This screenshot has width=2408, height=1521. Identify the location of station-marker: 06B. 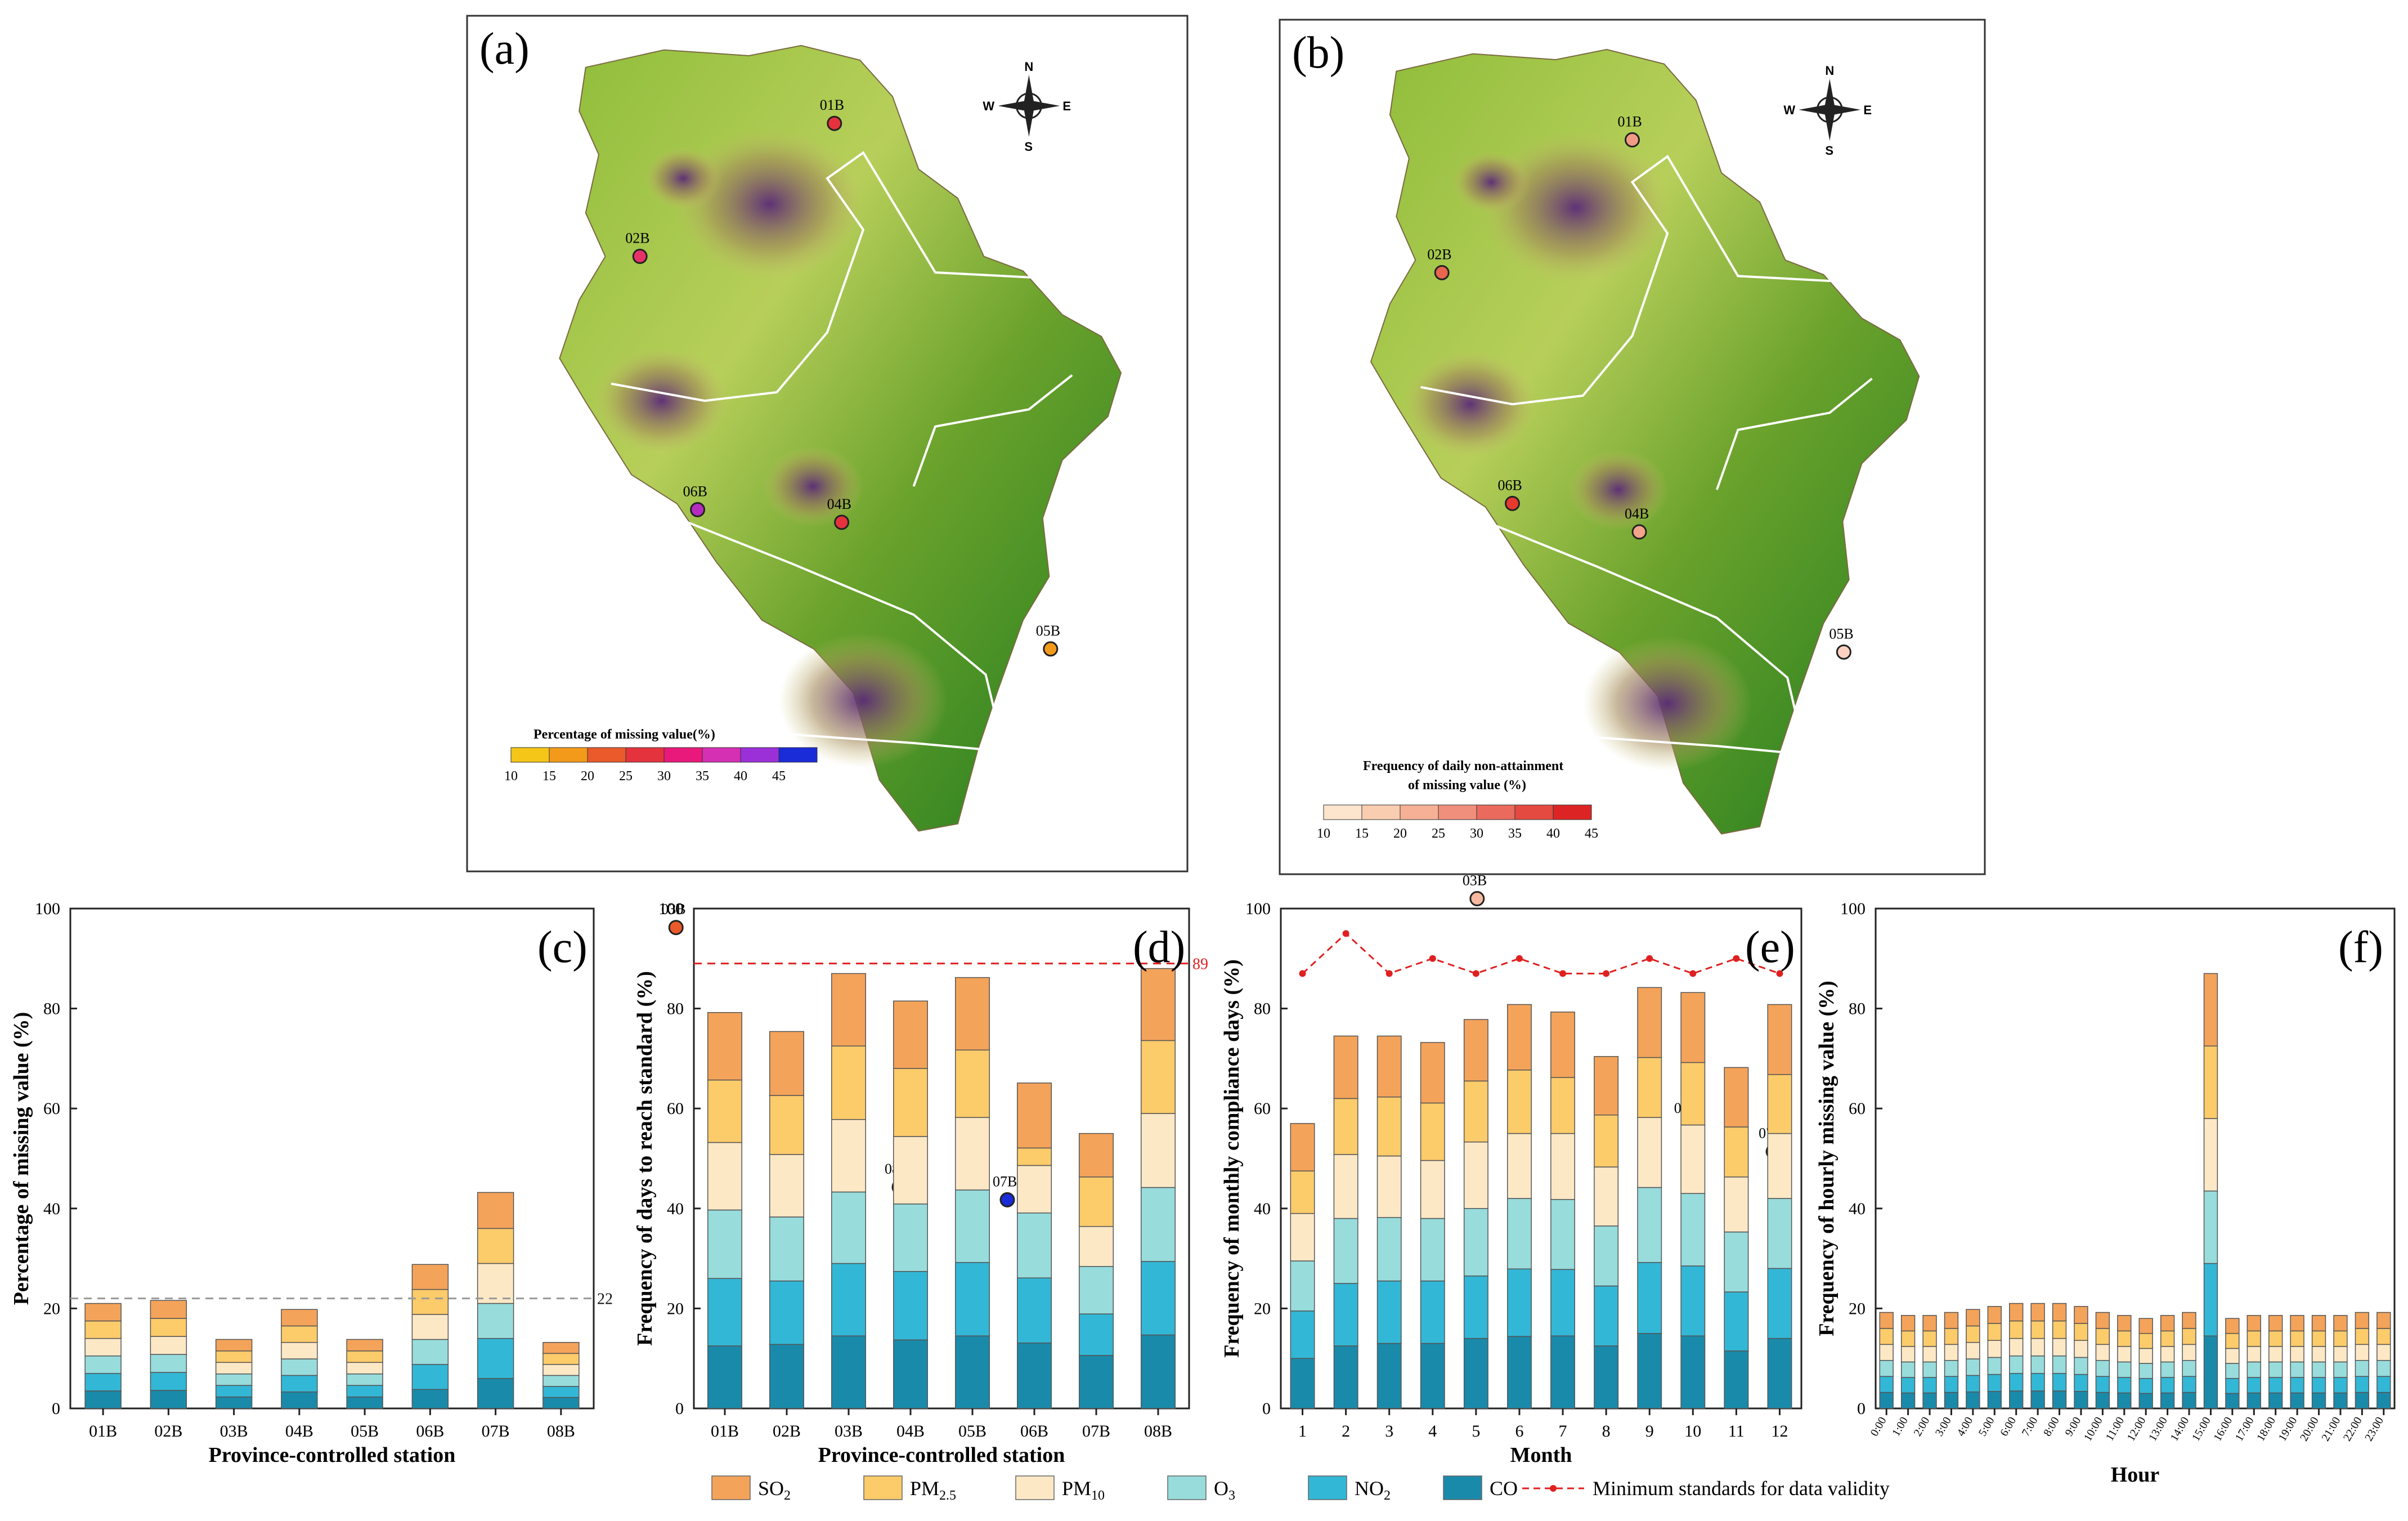
(1509, 494).